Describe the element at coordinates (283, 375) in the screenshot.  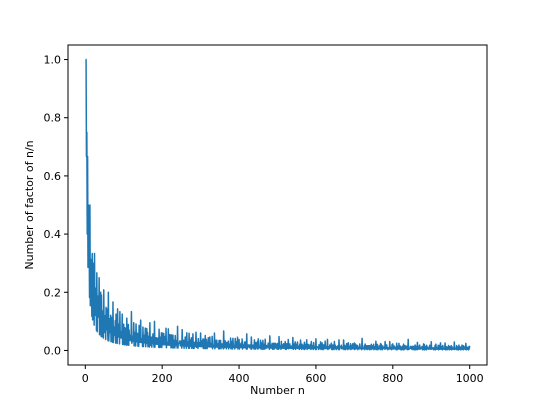
I see `x-axis-ticks: 0 200 400 600 800 1000` at that location.